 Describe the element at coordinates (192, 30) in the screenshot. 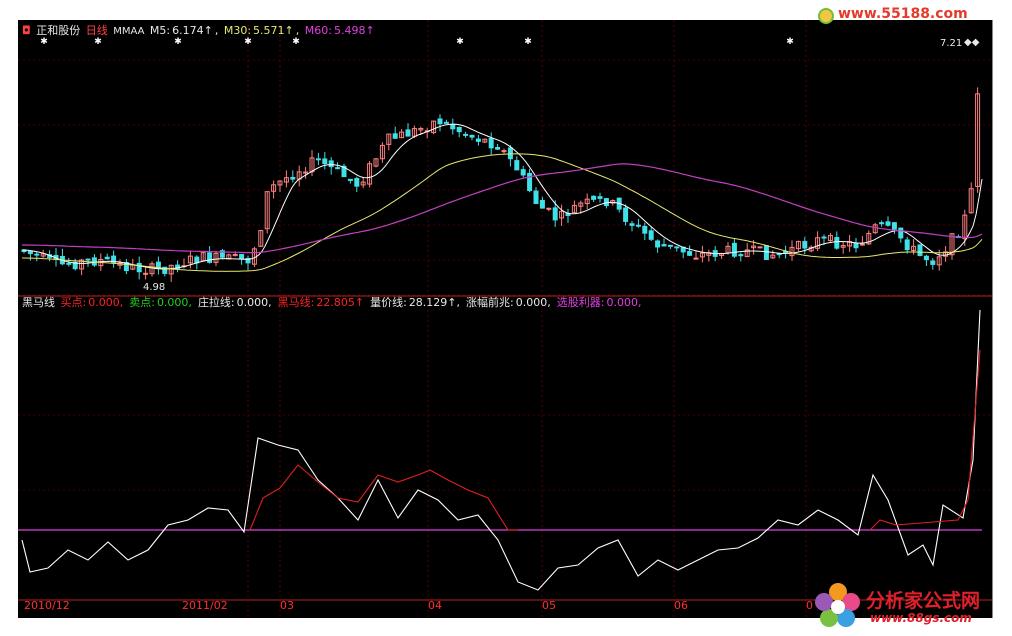

I see `ma5-value: 6.174↑` at that location.